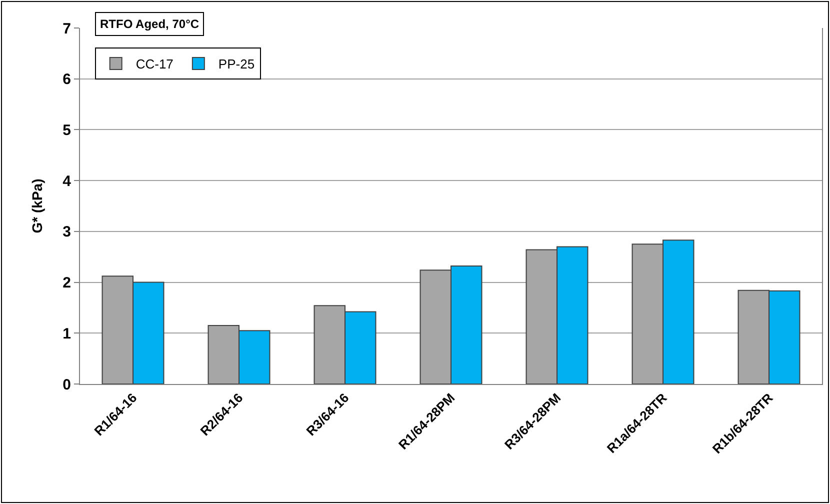 The width and height of the screenshot is (830, 504). What do you see at coordinates (67, 181) in the screenshot?
I see `y-tick-label: 4` at bounding box center [67, 181].